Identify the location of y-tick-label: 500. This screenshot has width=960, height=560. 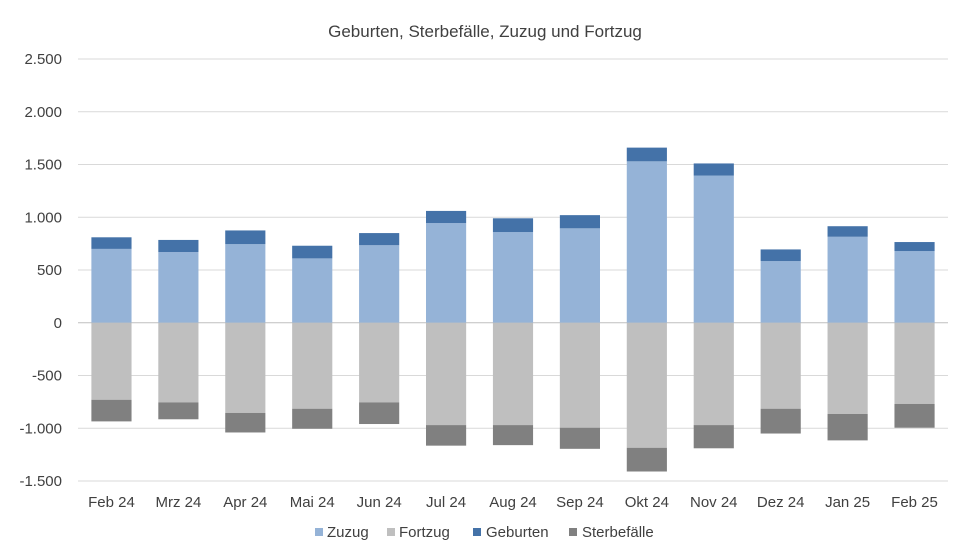
(49, 270).